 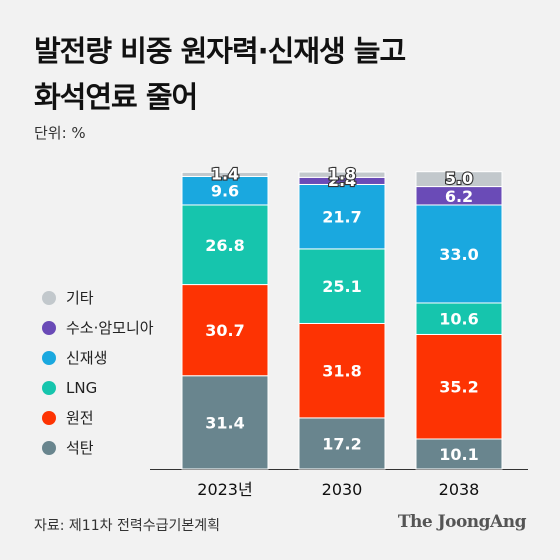 What do you see at coordinates (98, 297) in the screenshot?
I see `legend-item: 기타` at bounding box center [98, 297].